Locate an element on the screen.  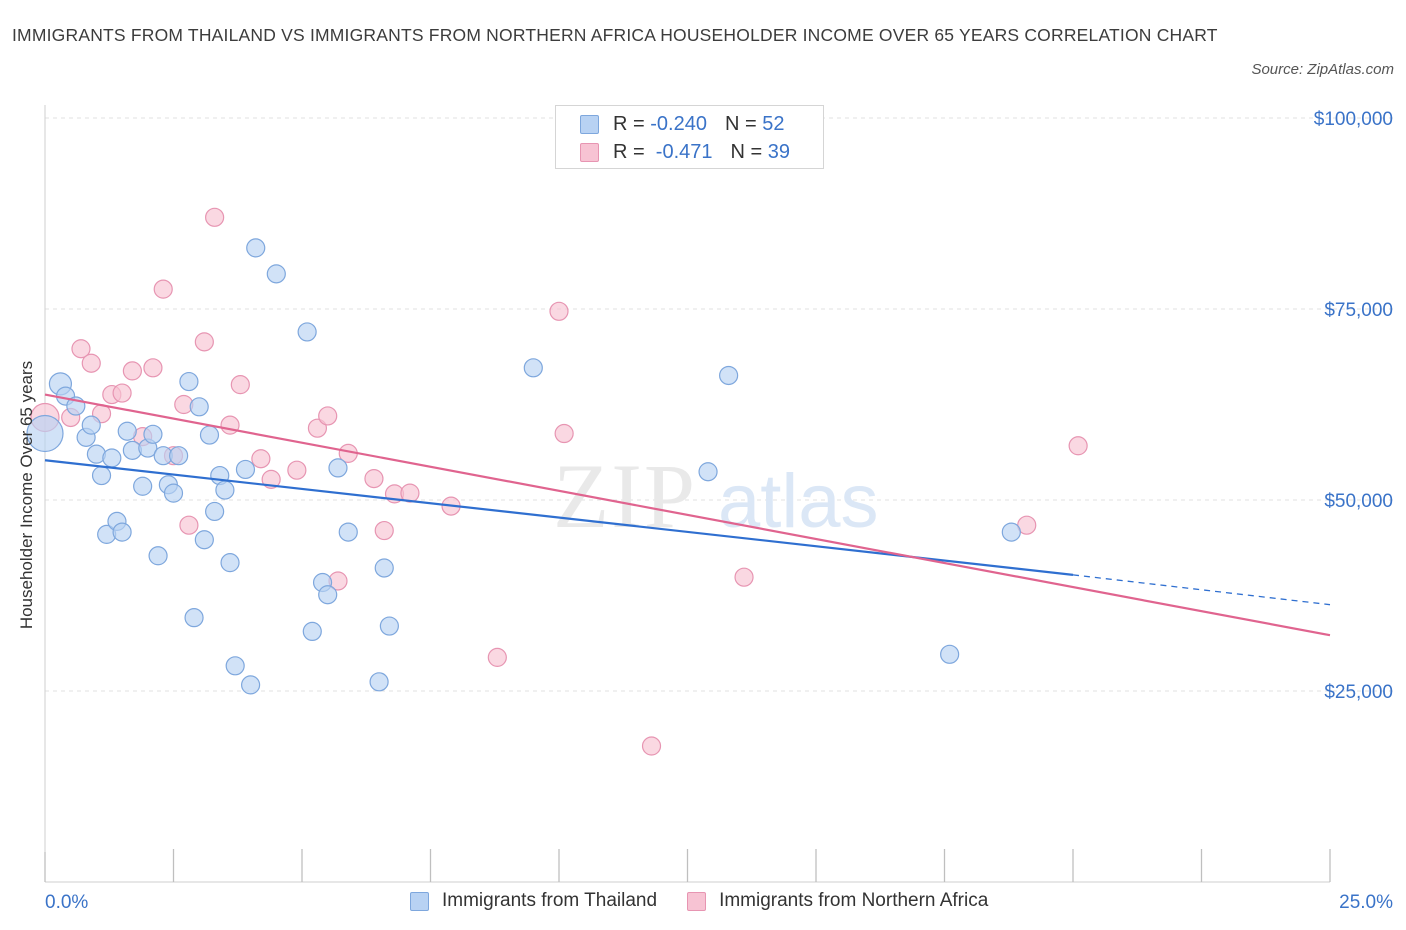
thailand-r-value: -0.240 is located at coordinates (678, 123).